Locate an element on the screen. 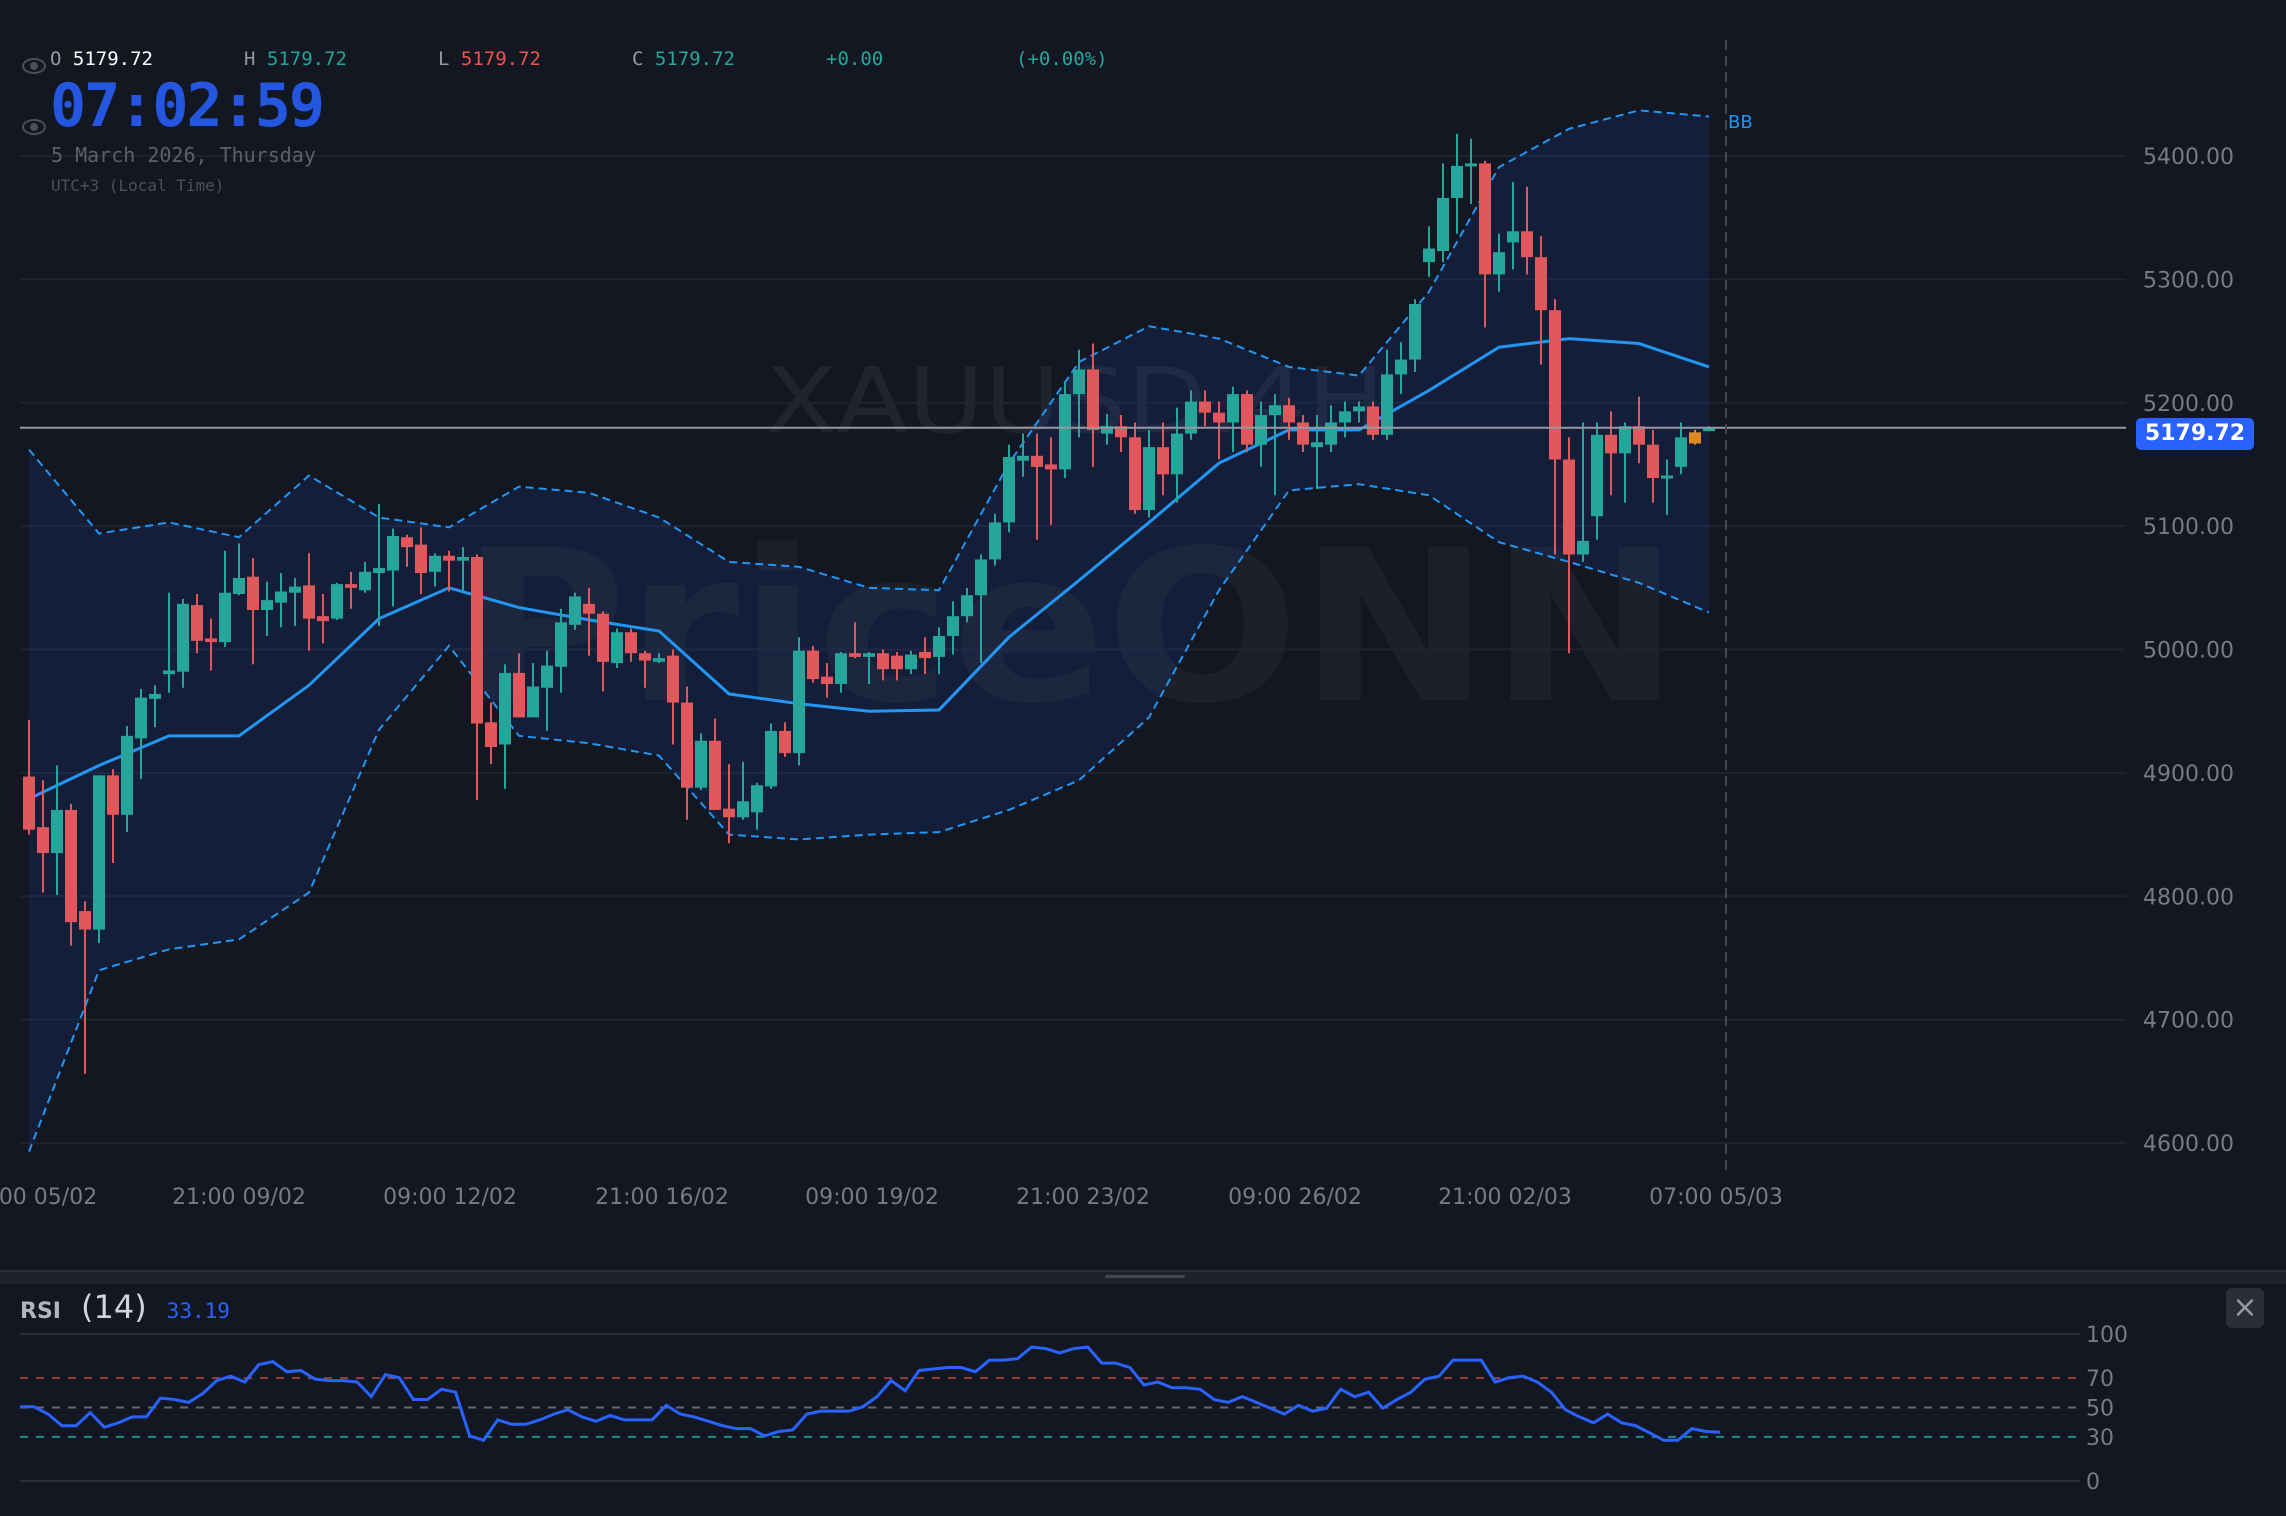 The height and width of the screenshot is (1516, 2286). clock-timezone: UTC+3 (Local Time) is located at coordinates (138, 185).